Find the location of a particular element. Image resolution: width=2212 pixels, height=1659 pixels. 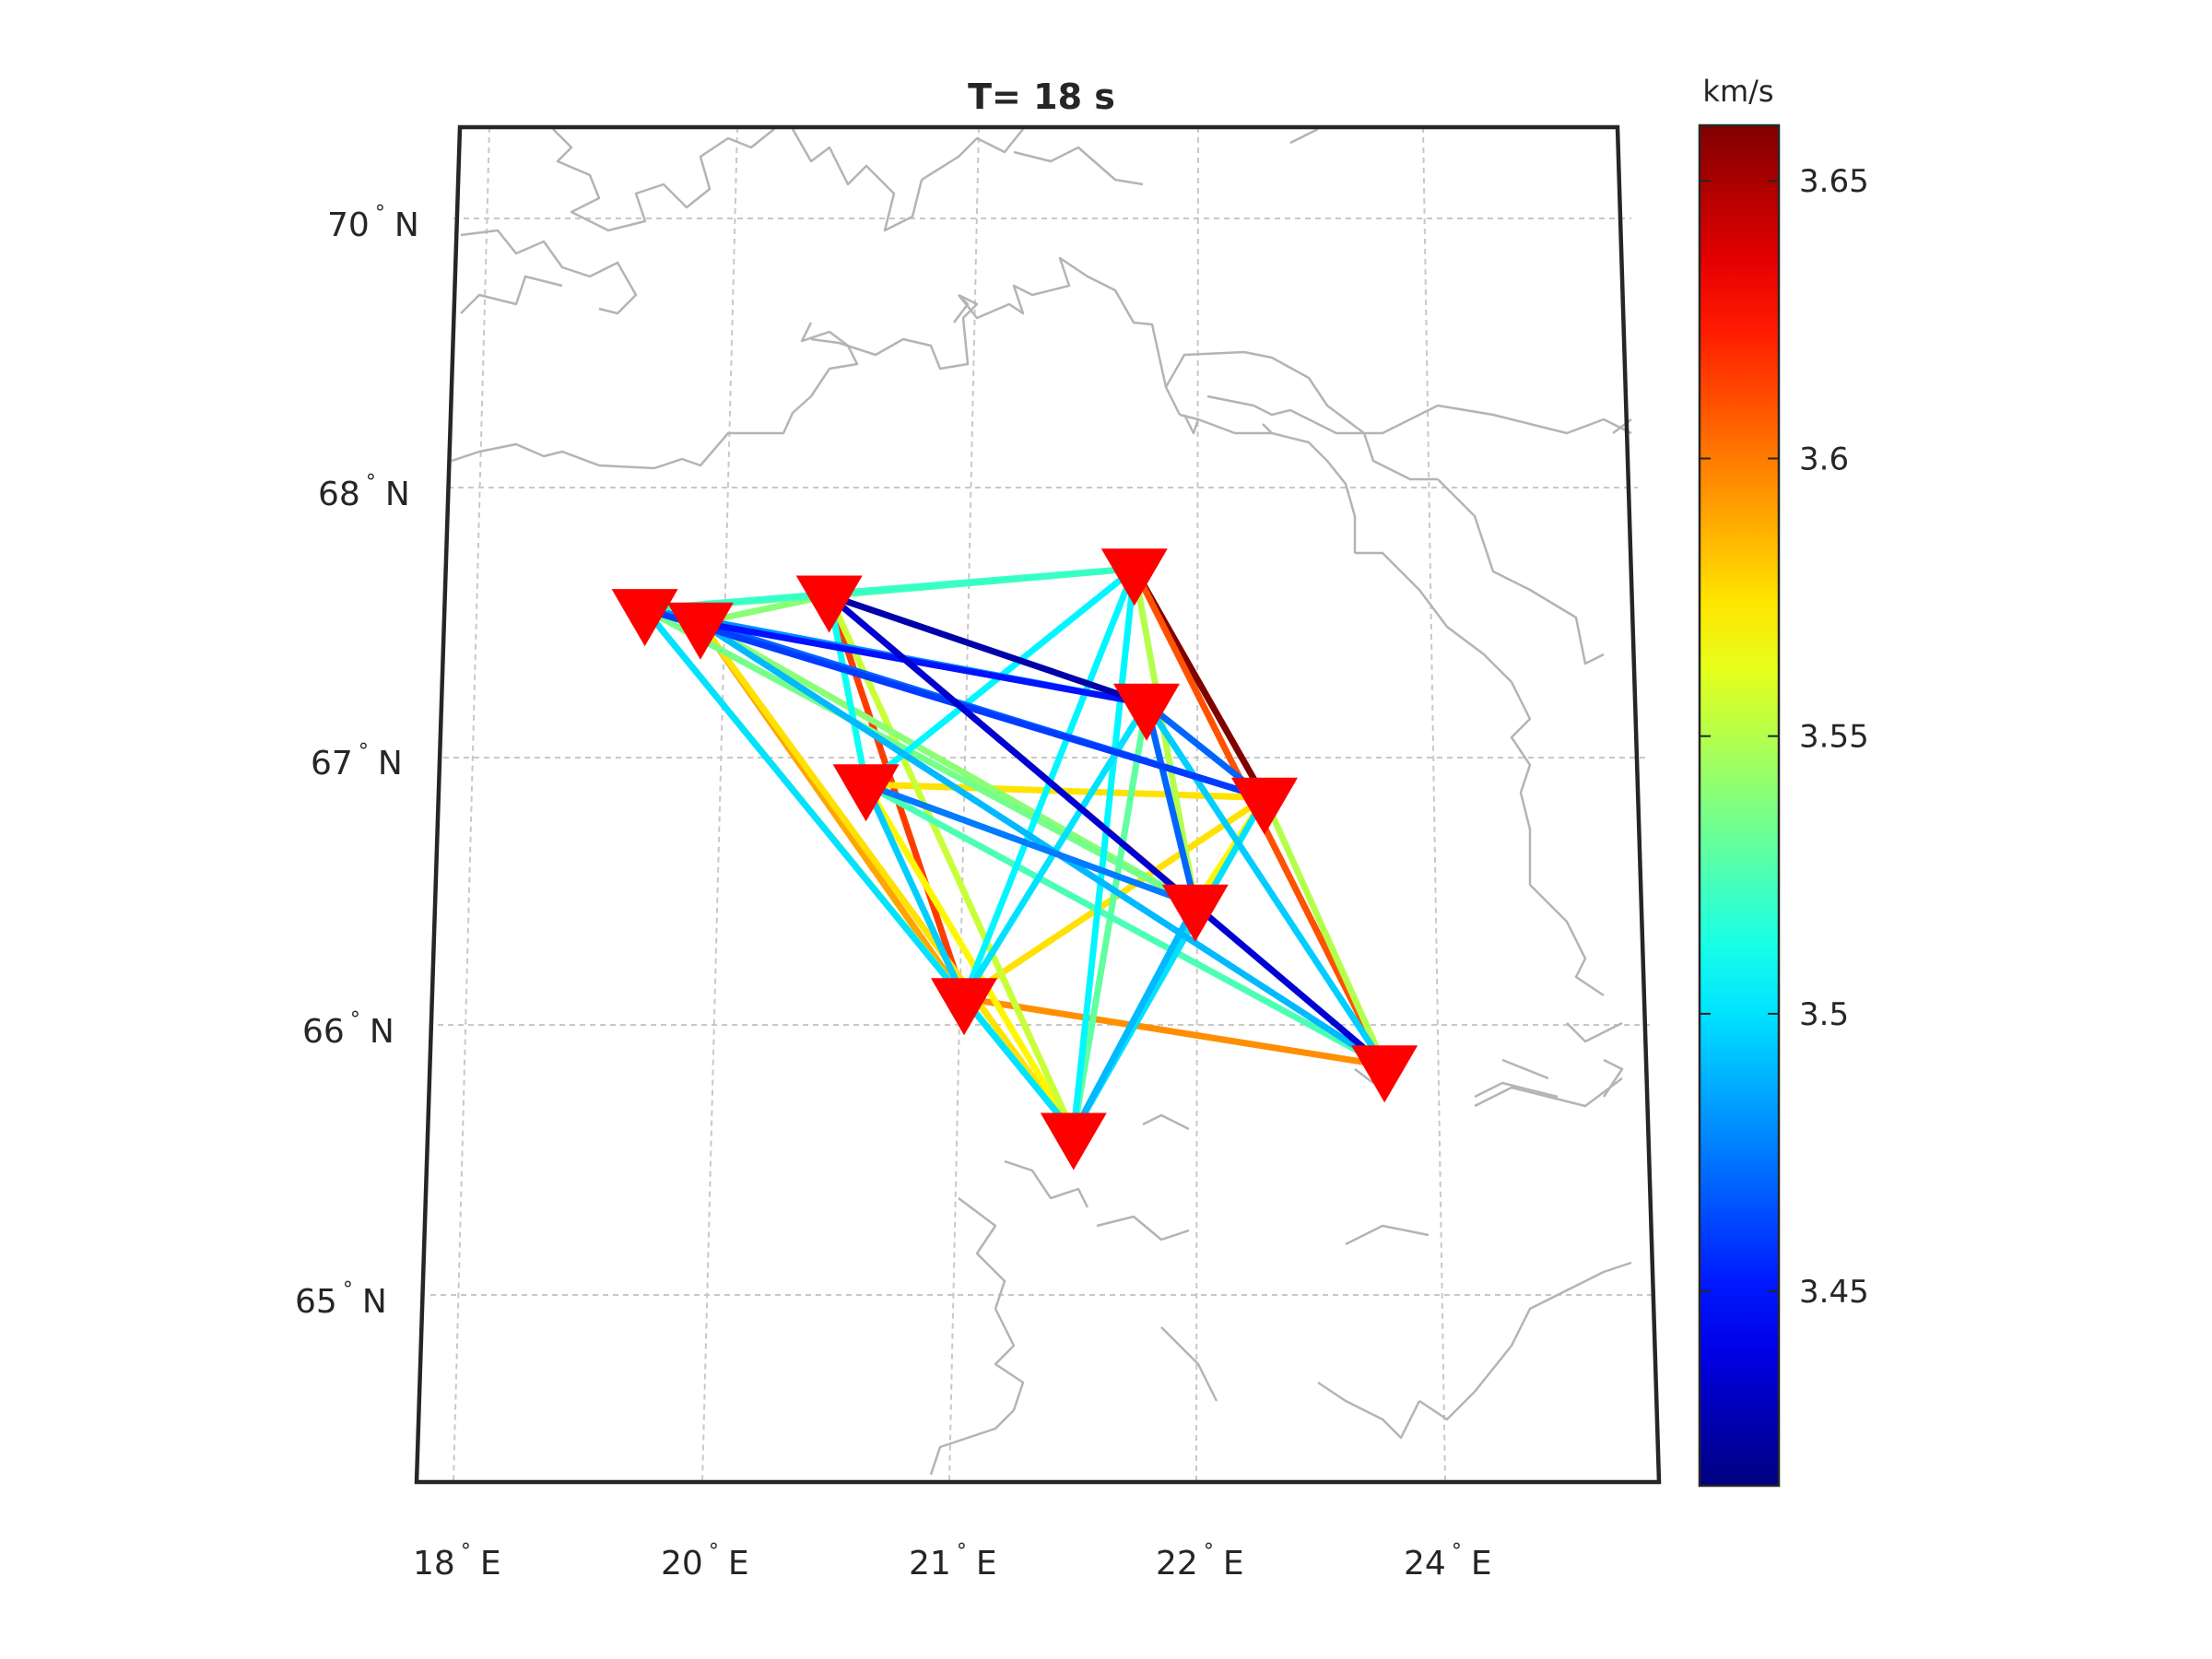

lon-labels: 18 ° E 20 ° E 21 ° E 22 ° E 24 ° E is located at coordinates (952, 1561).